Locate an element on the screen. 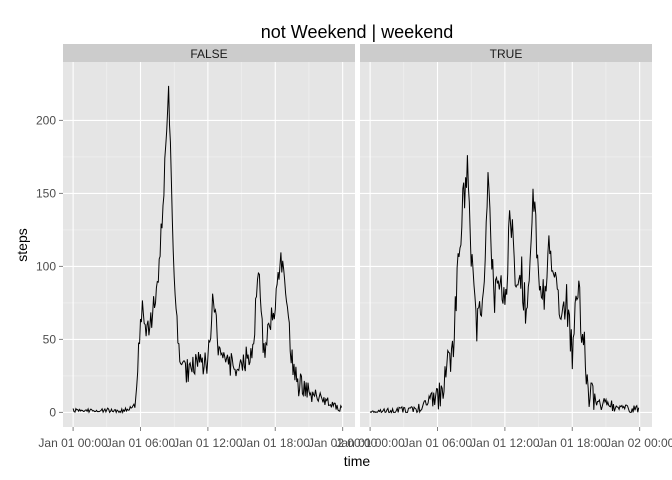  y-axis-title: steps is located at coordinates (22, 244).